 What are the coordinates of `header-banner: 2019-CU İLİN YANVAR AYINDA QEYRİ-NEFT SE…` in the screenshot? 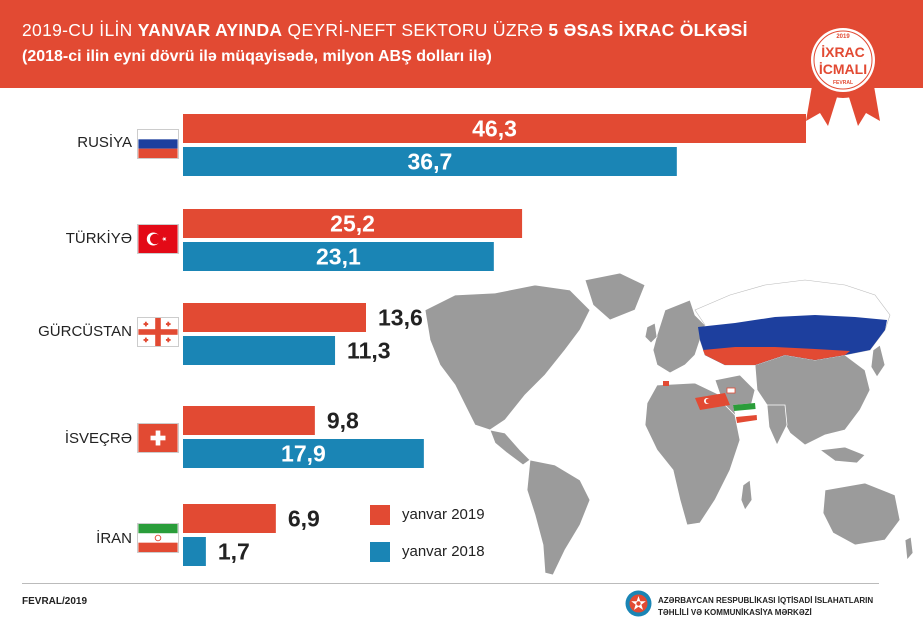 It's located at (461, 44).